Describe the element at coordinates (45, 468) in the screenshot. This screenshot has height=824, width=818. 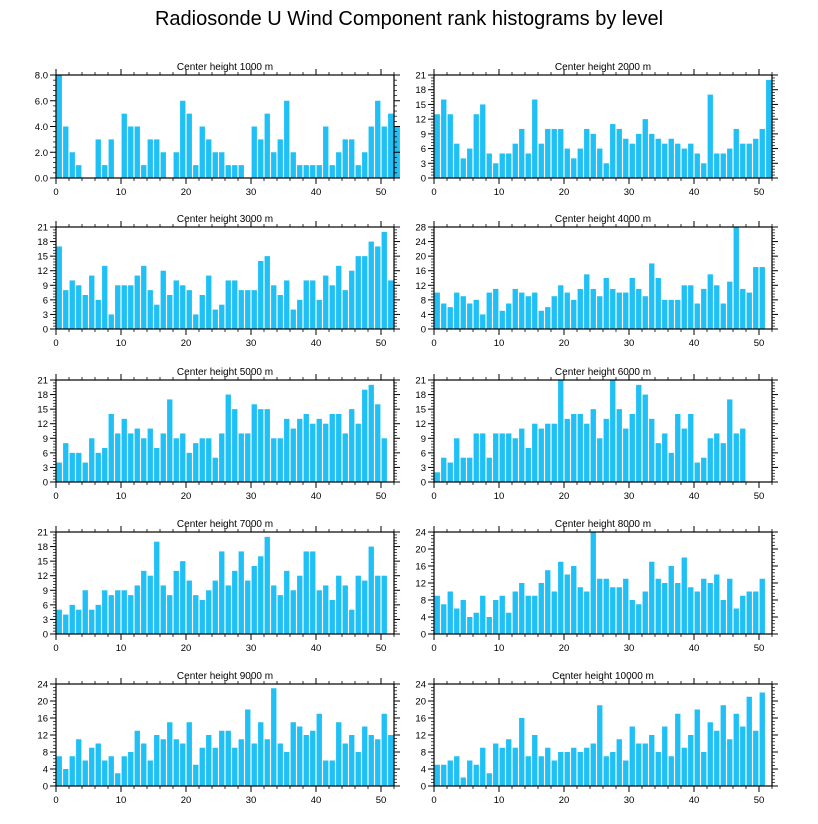
I see `y-tick-label: 3` at that location.